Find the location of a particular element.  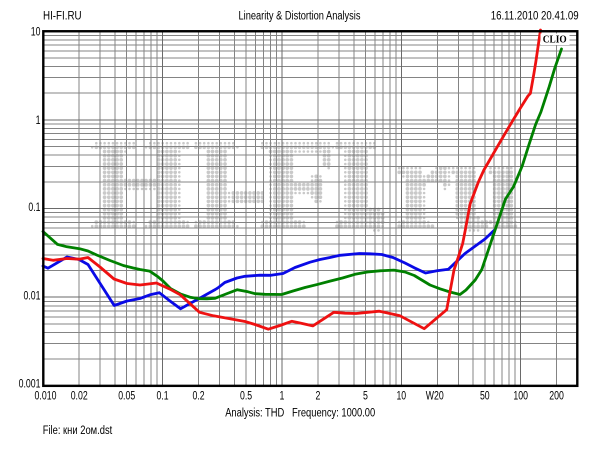

svg-text: 100 is located at coordinates (520, 397).